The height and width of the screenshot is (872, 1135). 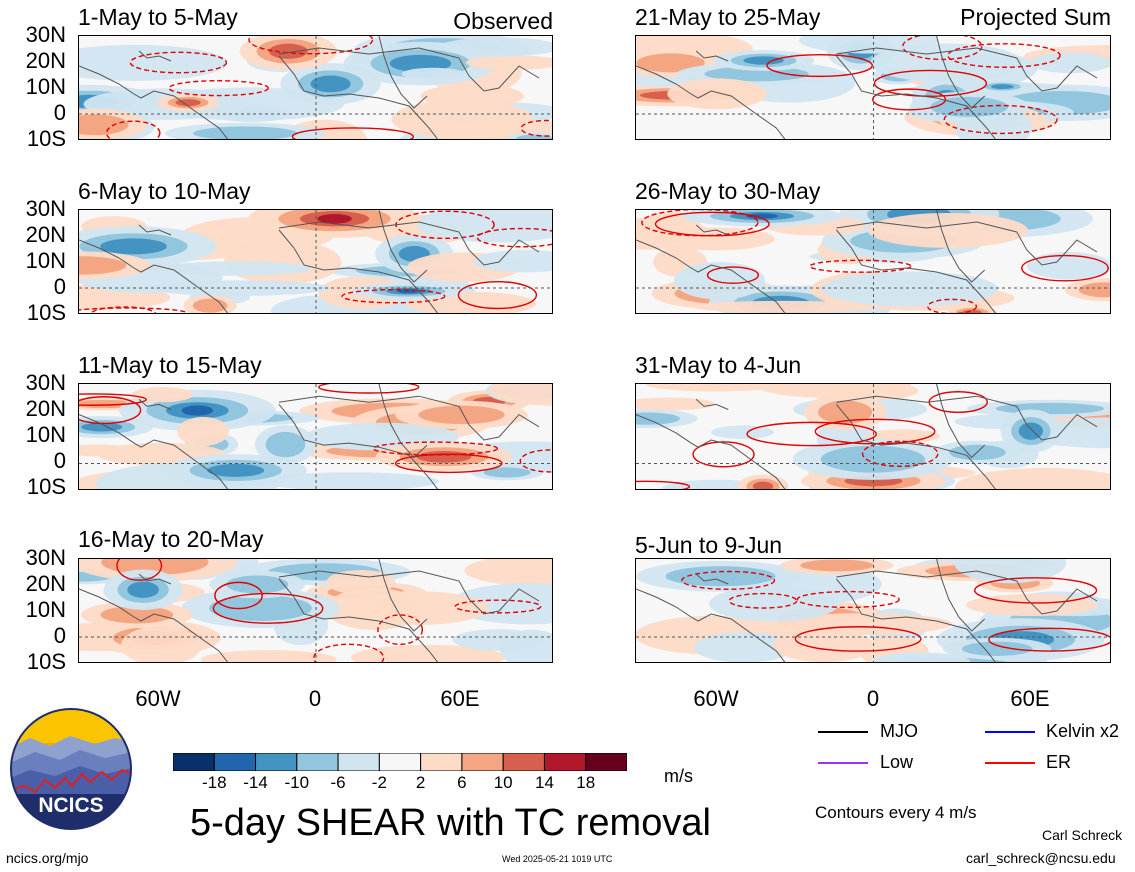 What do you see at coordinates (460, 698) in the screenshot?
I see `lon-label-60e-left: 60E` at bounding box center [460, 698].